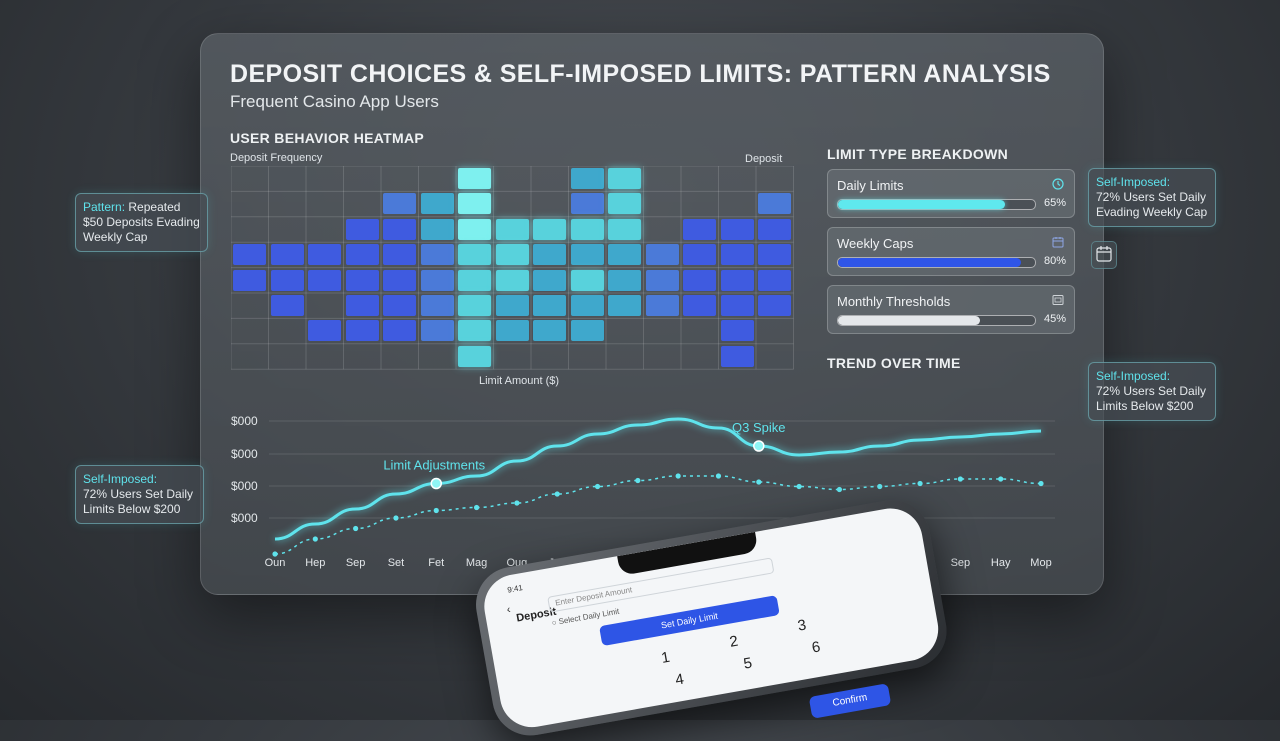 Image resolution: width=1280 pixels, height=741 pixels. I want to click on keypad-key: 4, so click(679, 679).